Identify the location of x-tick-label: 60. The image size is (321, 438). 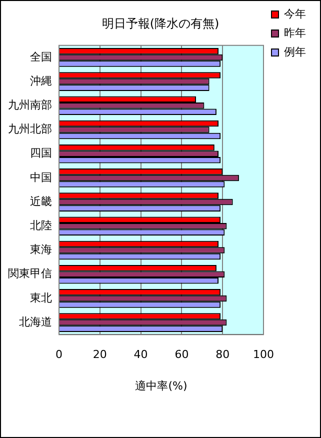
(181, 355).